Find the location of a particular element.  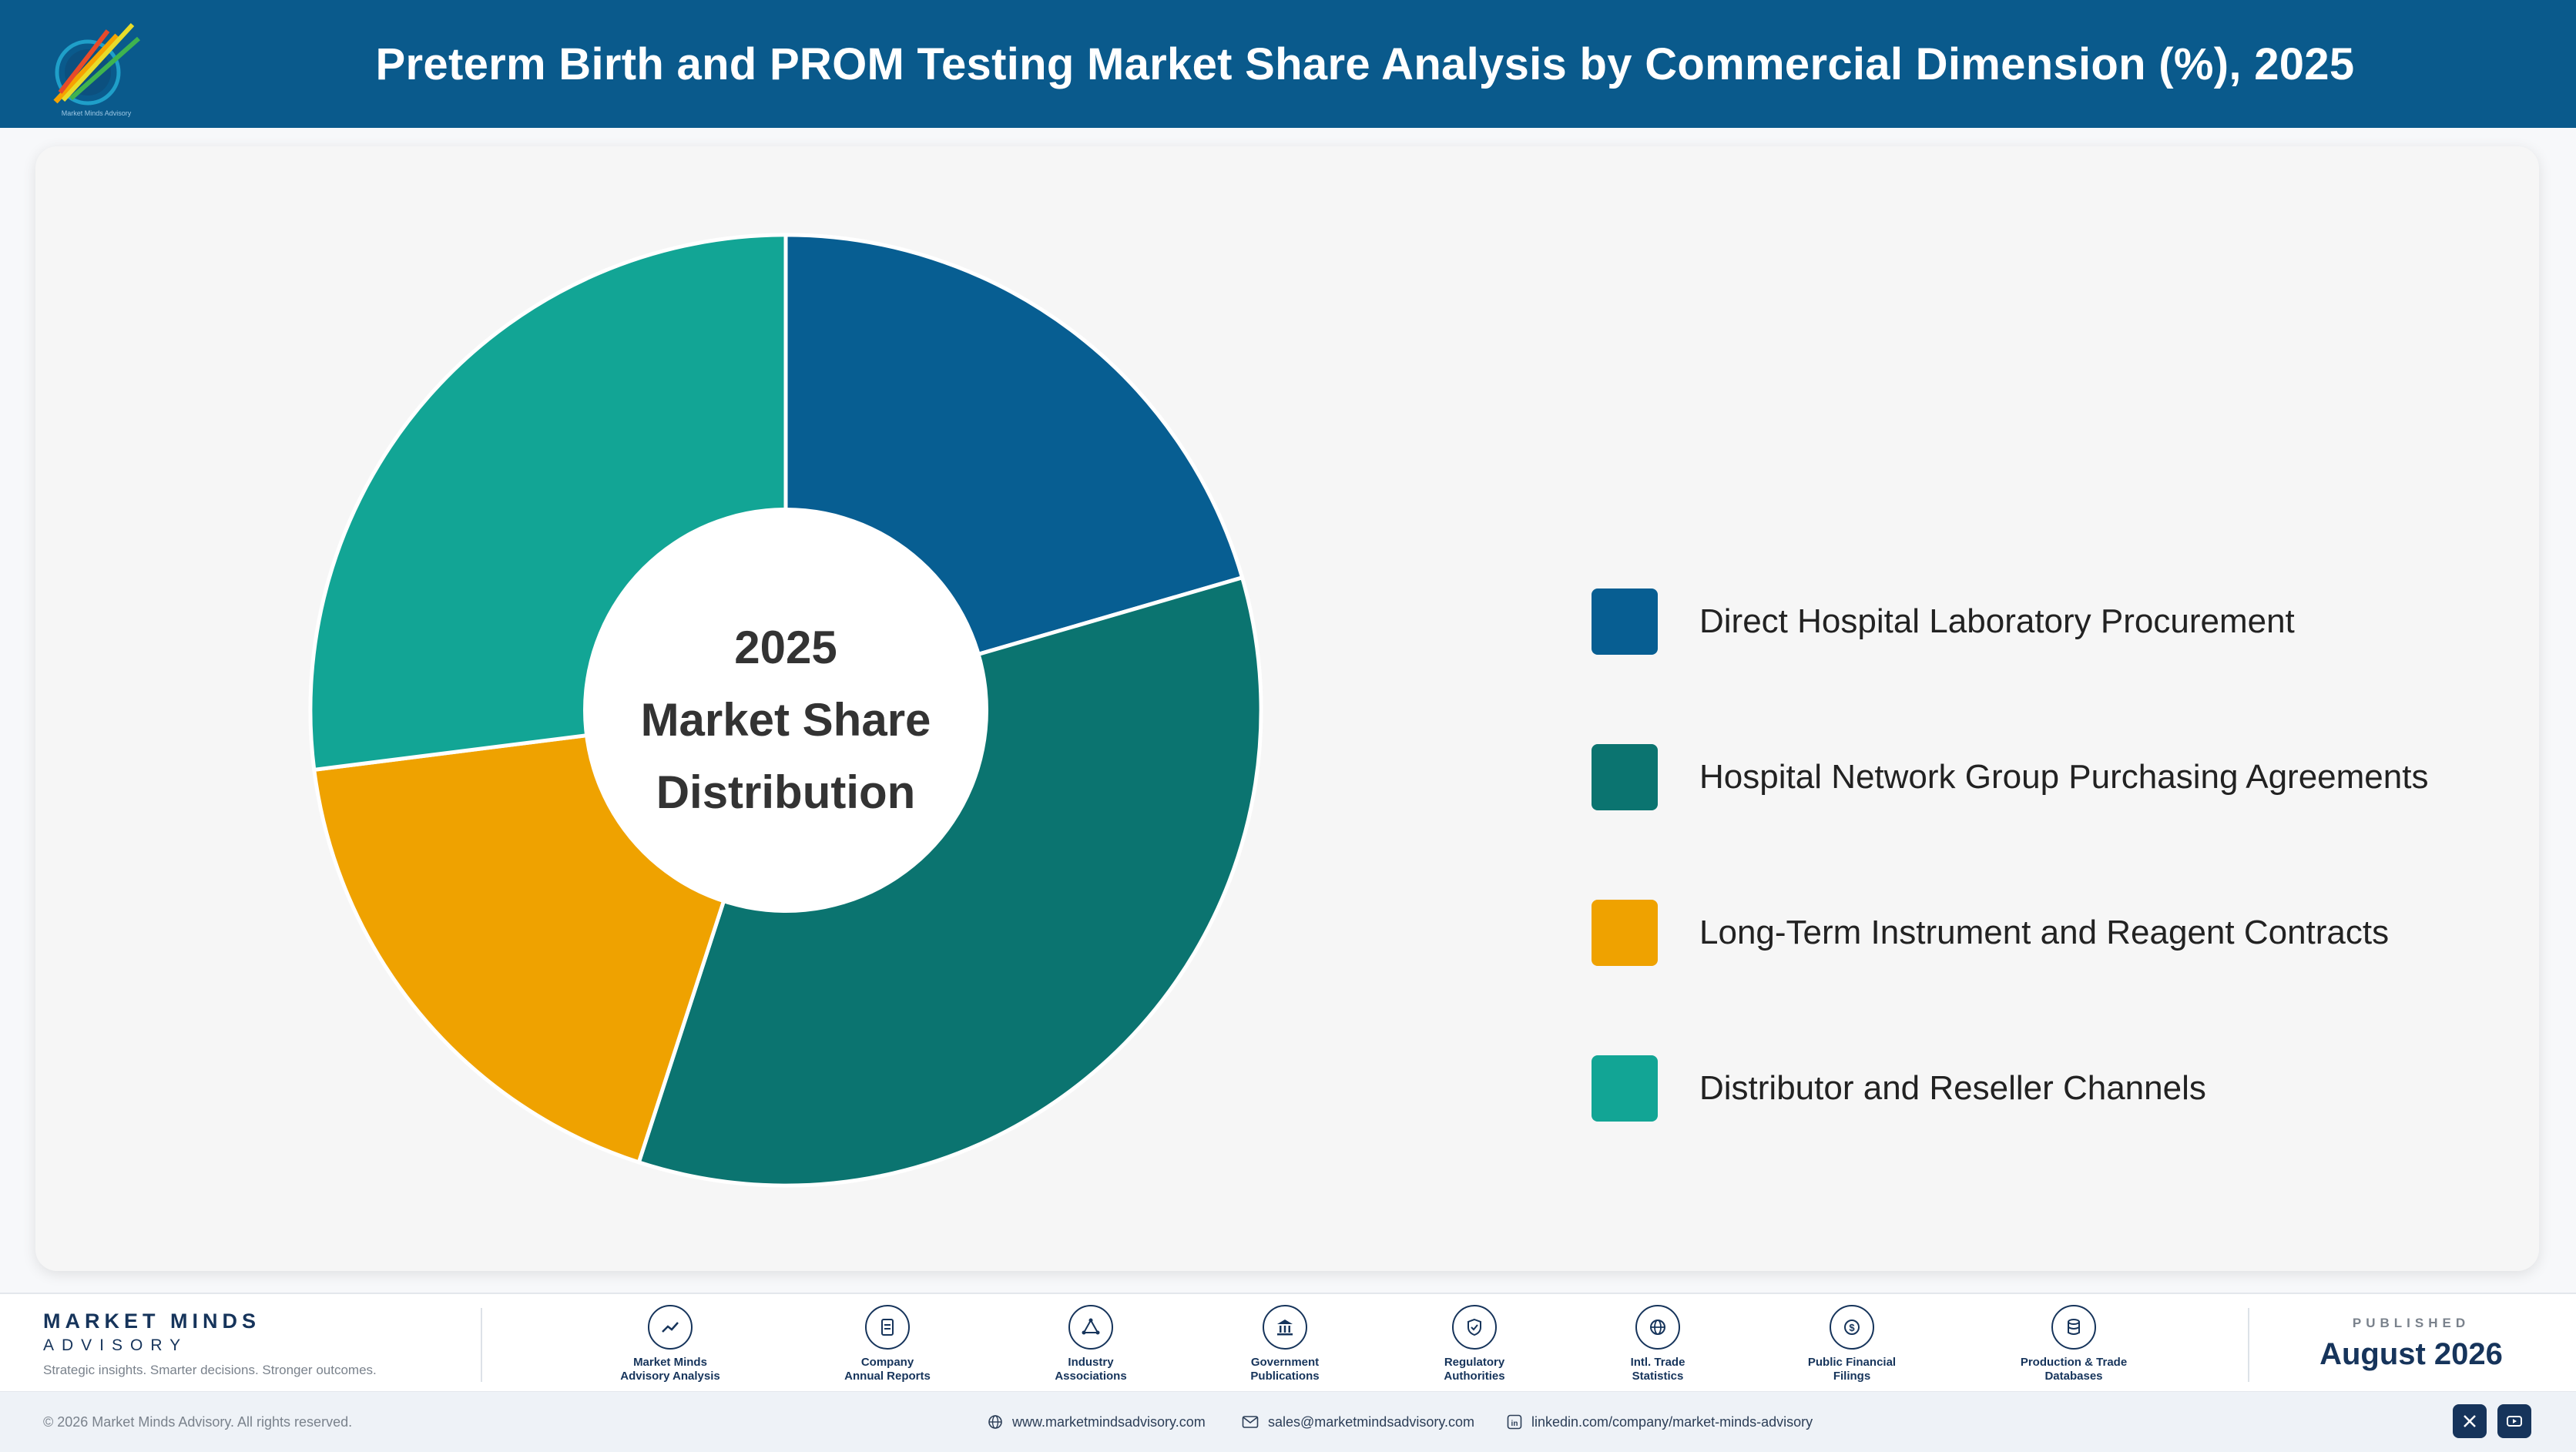

government-building-icon is located at coordinates (1285, 1327).